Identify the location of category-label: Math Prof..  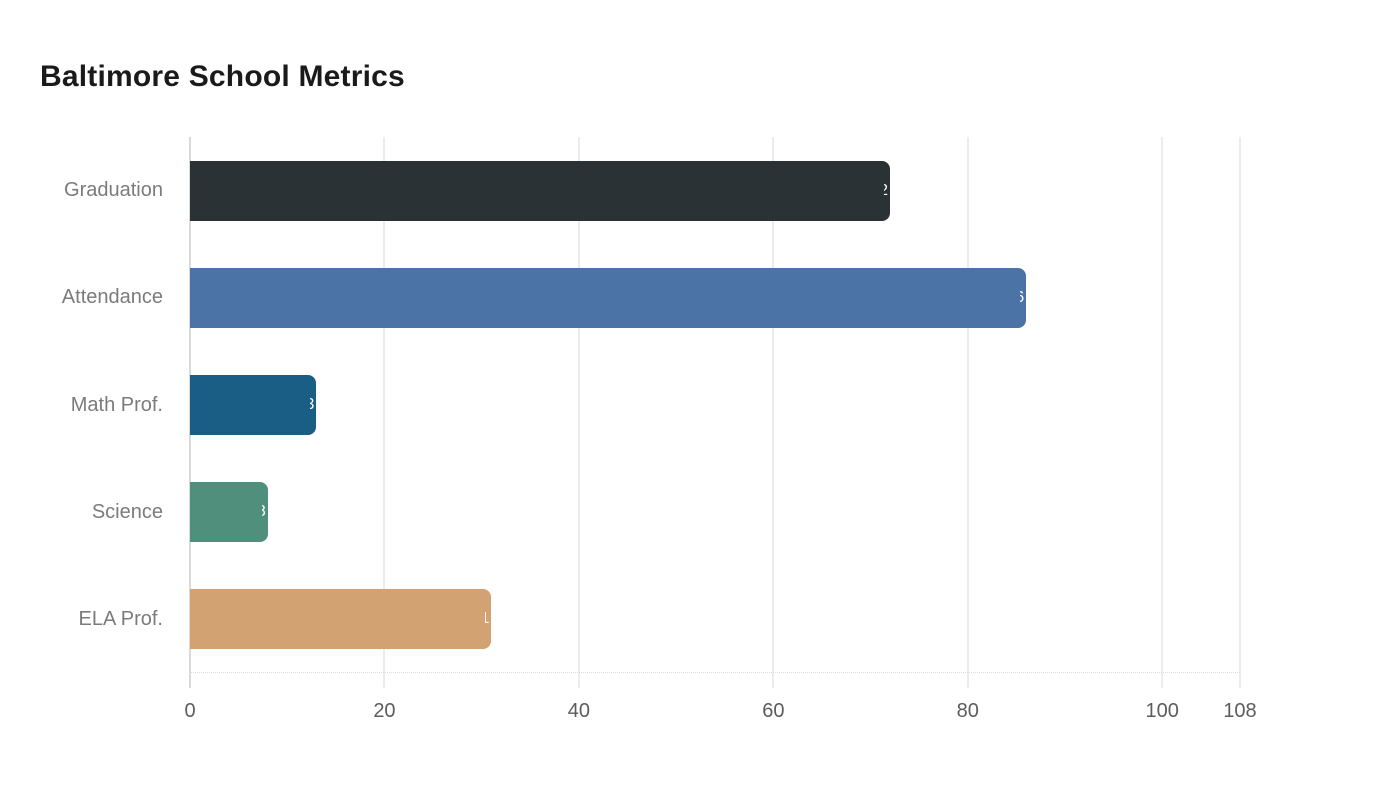
(116, 404).